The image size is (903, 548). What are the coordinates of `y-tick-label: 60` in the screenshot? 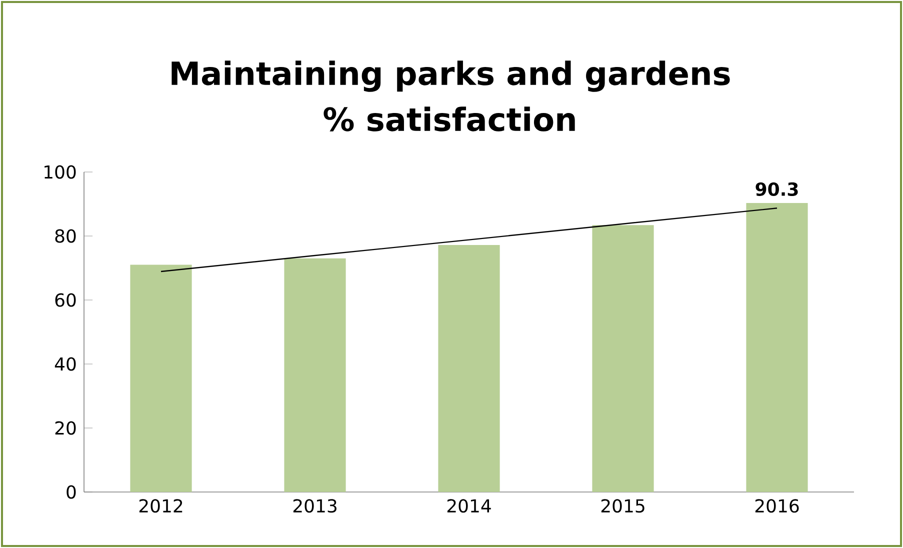 It's located at (65, 300).